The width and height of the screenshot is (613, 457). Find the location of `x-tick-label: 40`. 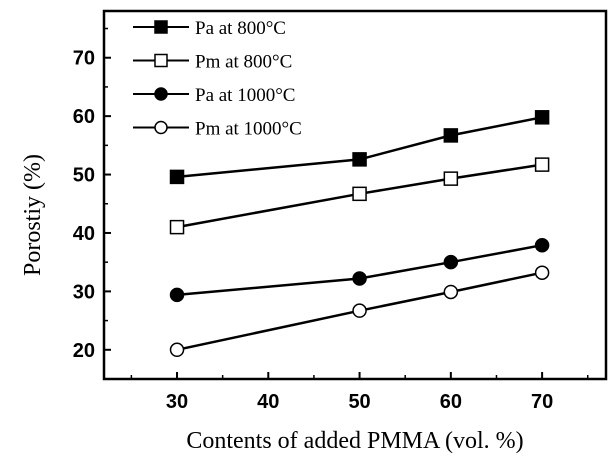

x-tick-label: 40 is located at coordinates (268, 402).